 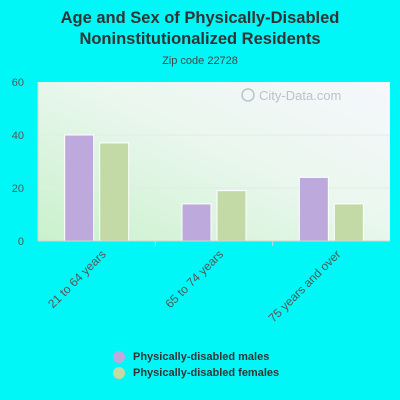 I want to click on x-tick-label: 75 years and over, so click(x=305, y=286).